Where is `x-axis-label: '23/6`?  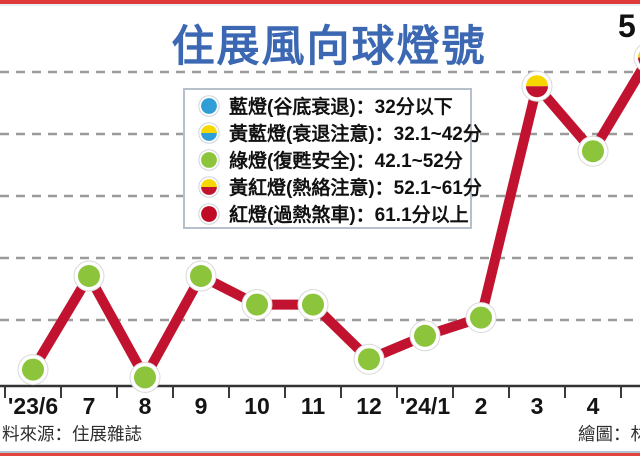
x-axis-label: '23/6 is located at coordinates (33, 406).